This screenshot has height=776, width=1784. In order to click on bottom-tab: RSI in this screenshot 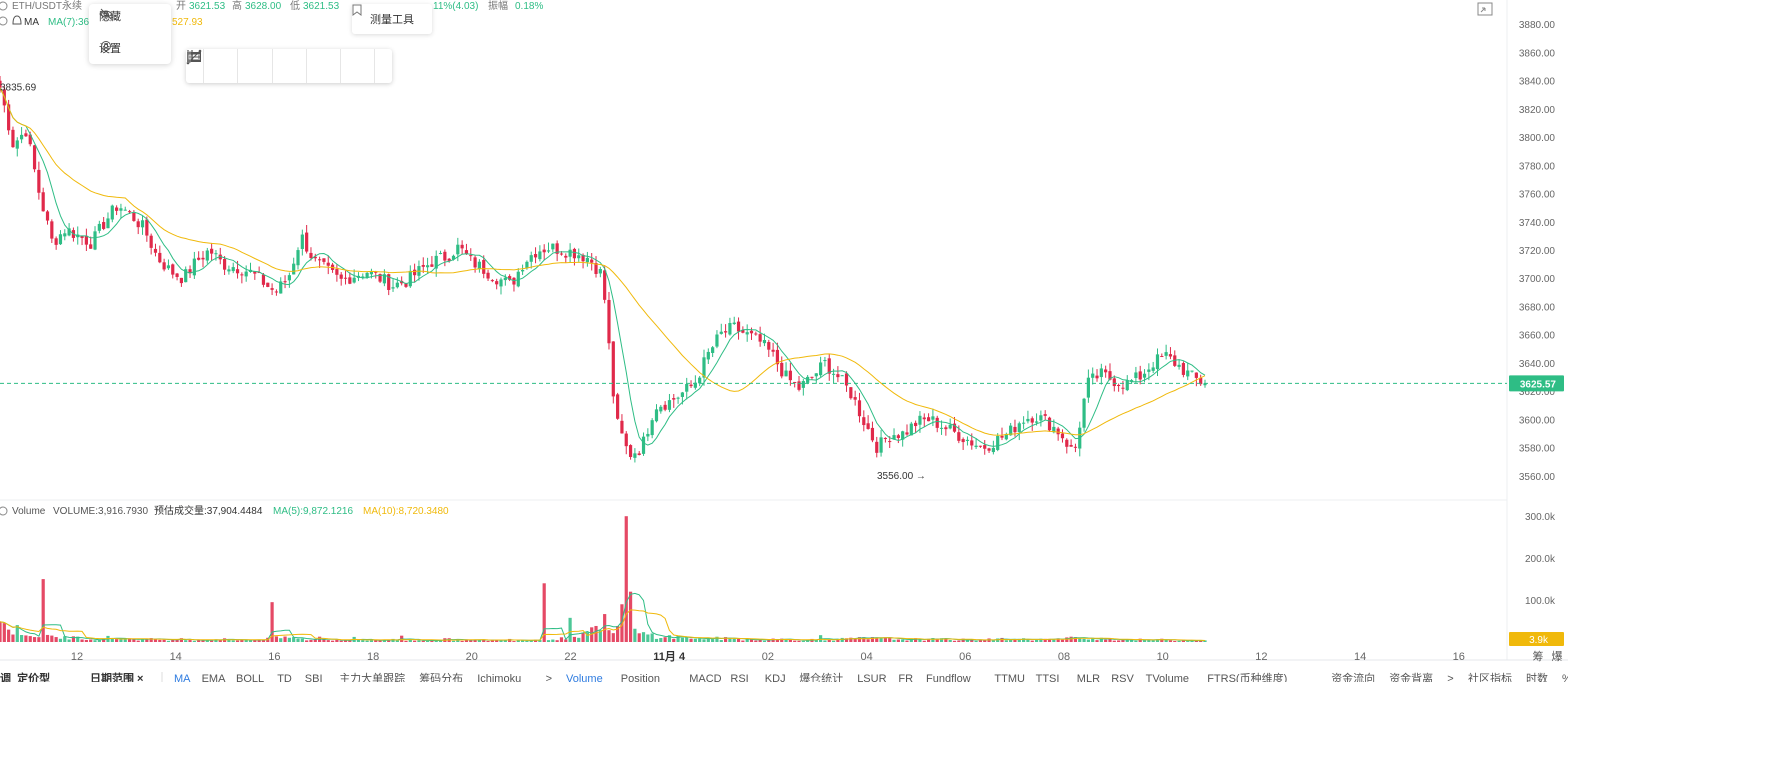, I will do `click(739, 677)`.